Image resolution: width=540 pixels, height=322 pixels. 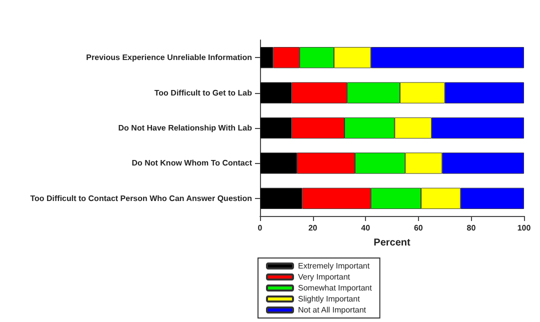 What do you see at coordinates (471, 228) in the screenshot?
I see `x-tick-label: 80` at bounding box center [471, 228].